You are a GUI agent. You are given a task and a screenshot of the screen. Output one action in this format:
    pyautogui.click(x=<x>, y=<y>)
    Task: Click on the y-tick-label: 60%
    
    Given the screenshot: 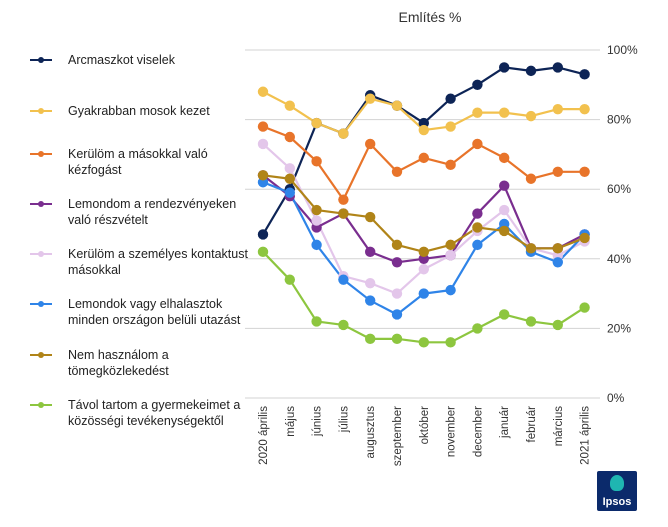 What is the action you would take?
    pyautogui.click(x=619, y=189)
    